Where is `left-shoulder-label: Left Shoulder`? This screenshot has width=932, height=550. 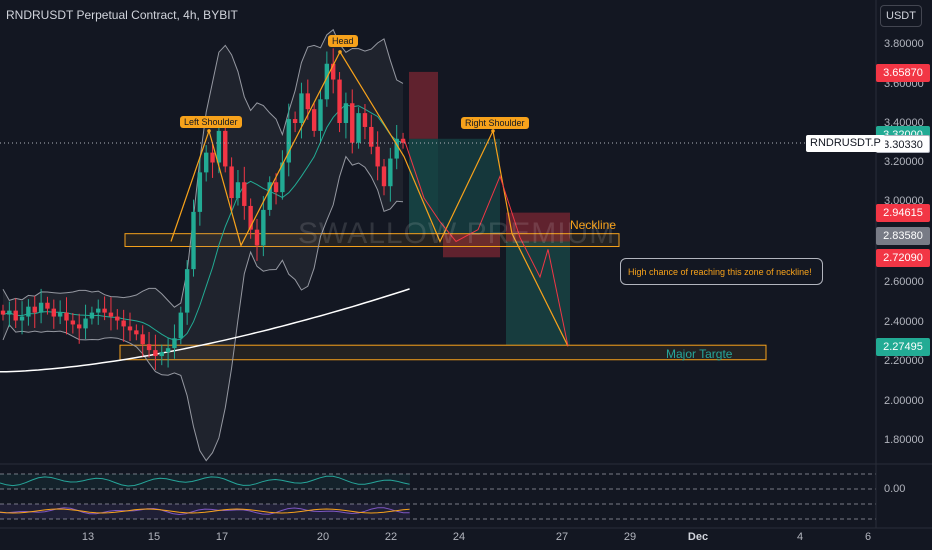
left-shoulder-label: Left Shoulder is located at coordinates (211, 122).